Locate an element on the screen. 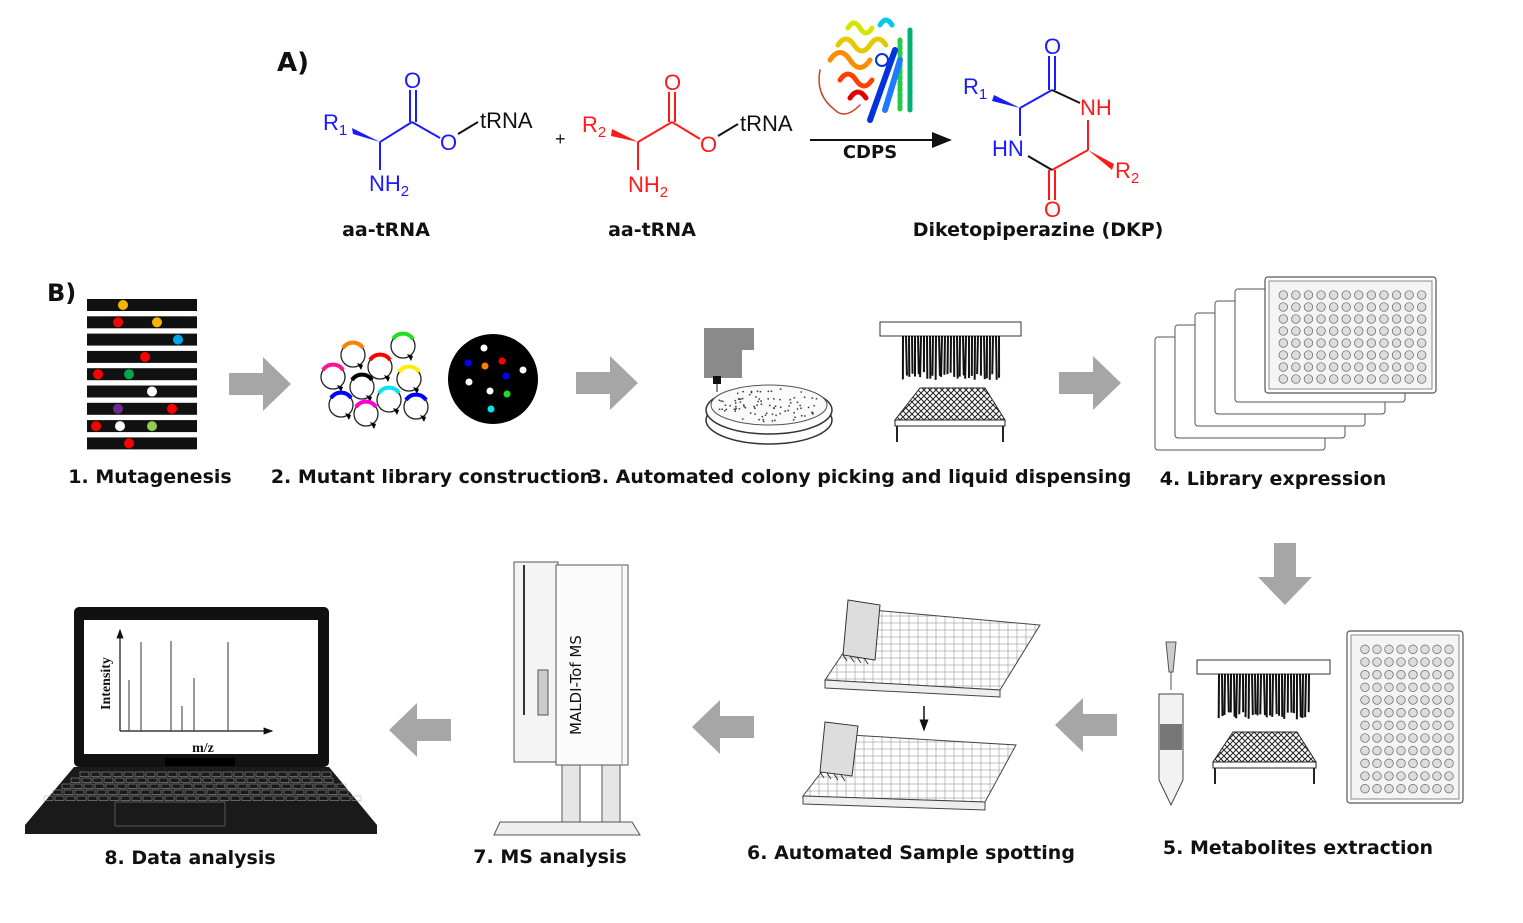 The image size is (1523, 923). step-2-label: 2. Mutant library construction is located at coordinates (432, 477).